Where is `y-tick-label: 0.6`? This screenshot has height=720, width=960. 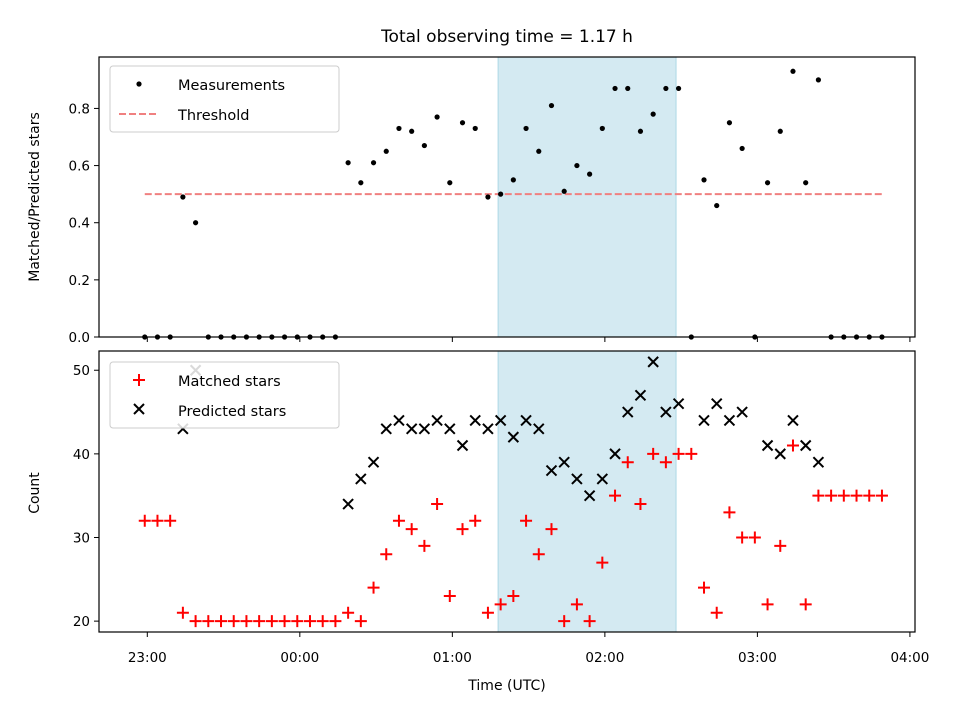
y-tick-label: 0.6 is located at coordinates (79, 167).